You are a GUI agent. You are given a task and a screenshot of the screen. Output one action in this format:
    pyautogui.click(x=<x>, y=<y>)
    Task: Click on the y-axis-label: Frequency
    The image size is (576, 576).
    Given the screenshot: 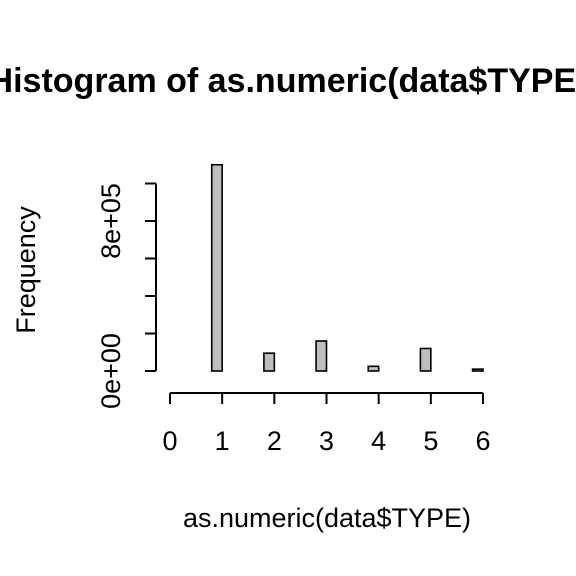 What is the action you would take?
    pyautogui.click(x=26, y=270)
    